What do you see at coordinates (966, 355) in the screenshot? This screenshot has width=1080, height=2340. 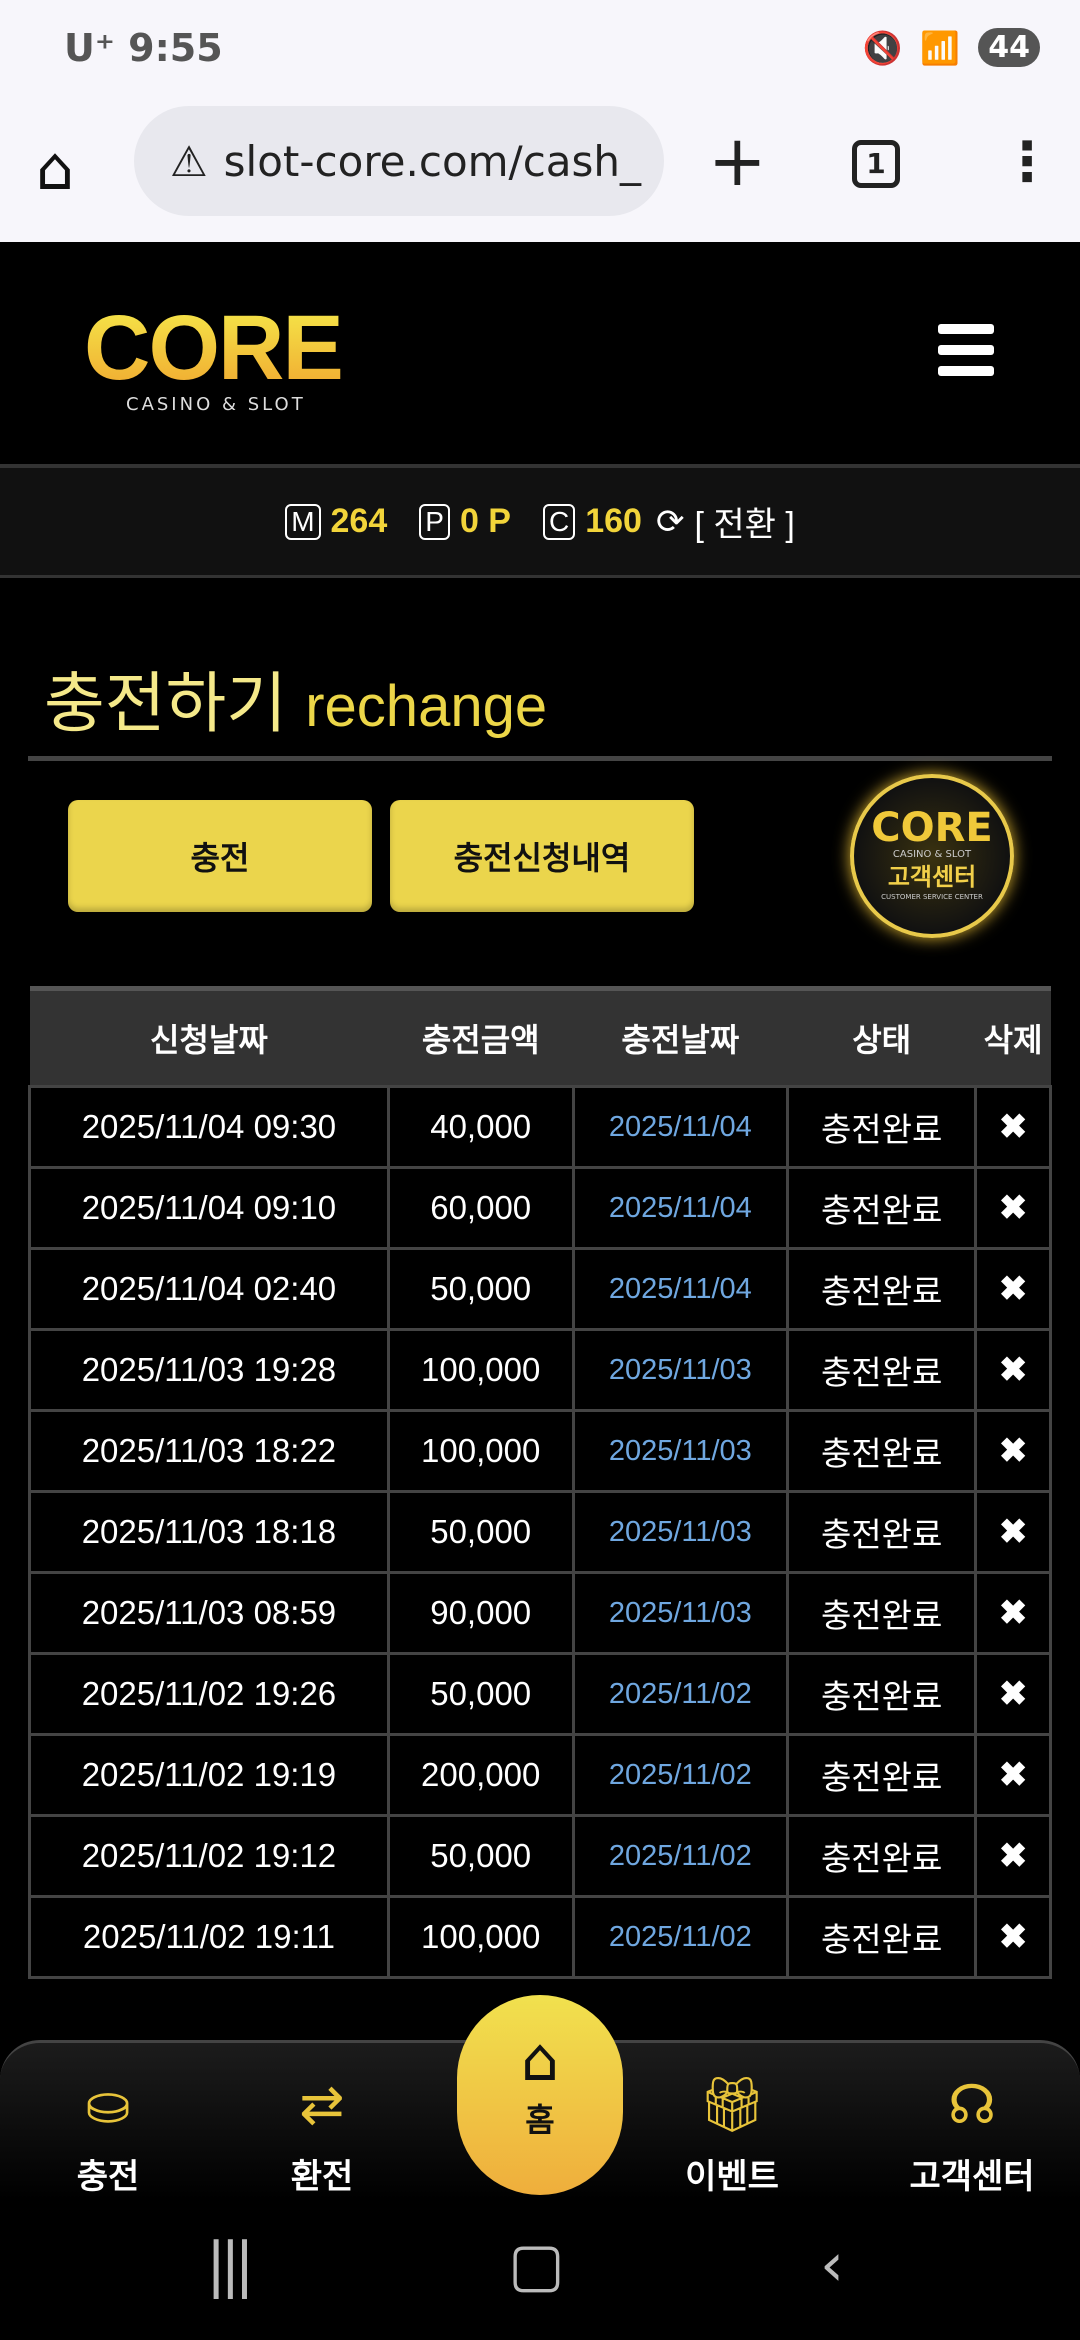 I see `hamburger-menu-icon` at bounding box center [966, 355].